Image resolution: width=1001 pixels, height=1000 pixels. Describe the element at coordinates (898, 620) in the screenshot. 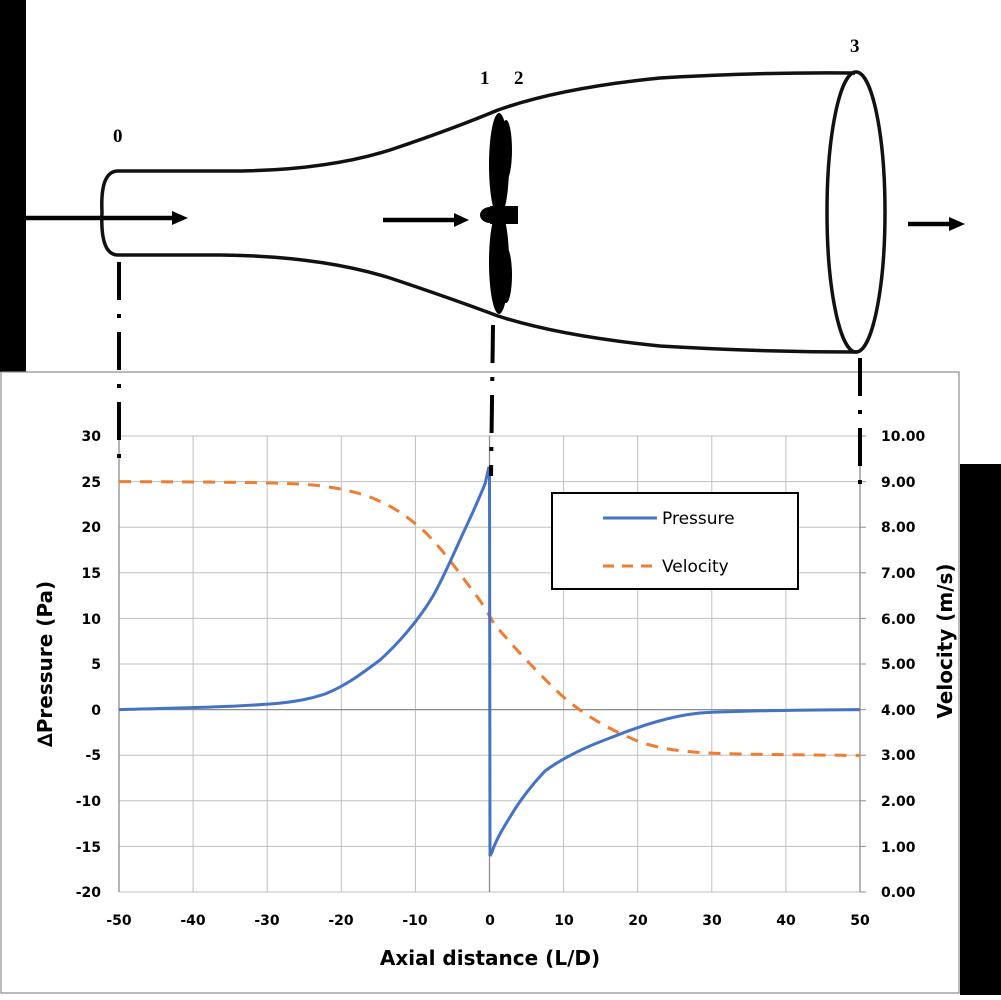

I see `svg-text: 6.00` at that location.